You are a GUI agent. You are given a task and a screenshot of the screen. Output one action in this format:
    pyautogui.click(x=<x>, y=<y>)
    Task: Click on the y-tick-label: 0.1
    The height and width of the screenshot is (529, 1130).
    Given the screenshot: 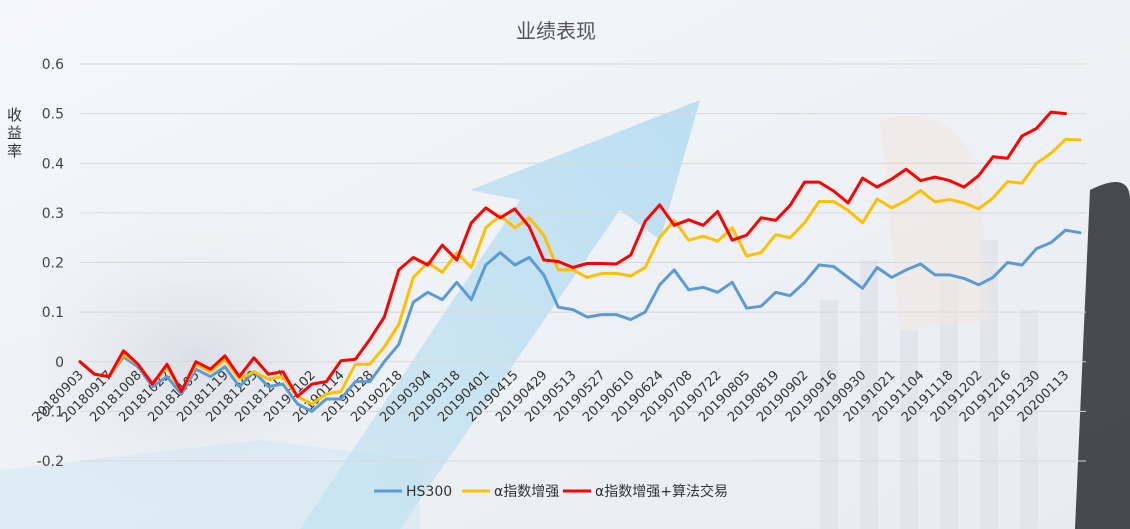 What is the action you would take?
    pyautogui.click(x=53, y=313)
    